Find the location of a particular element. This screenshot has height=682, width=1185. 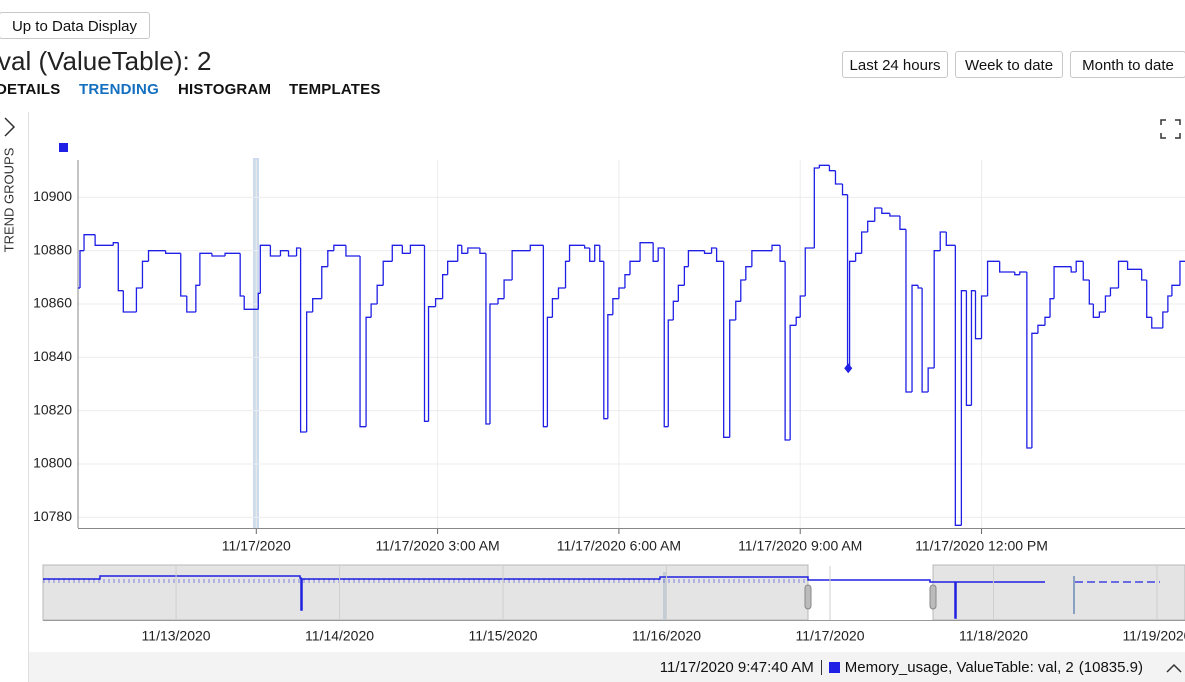

navigator-outside is located at coordinates (425, 592).